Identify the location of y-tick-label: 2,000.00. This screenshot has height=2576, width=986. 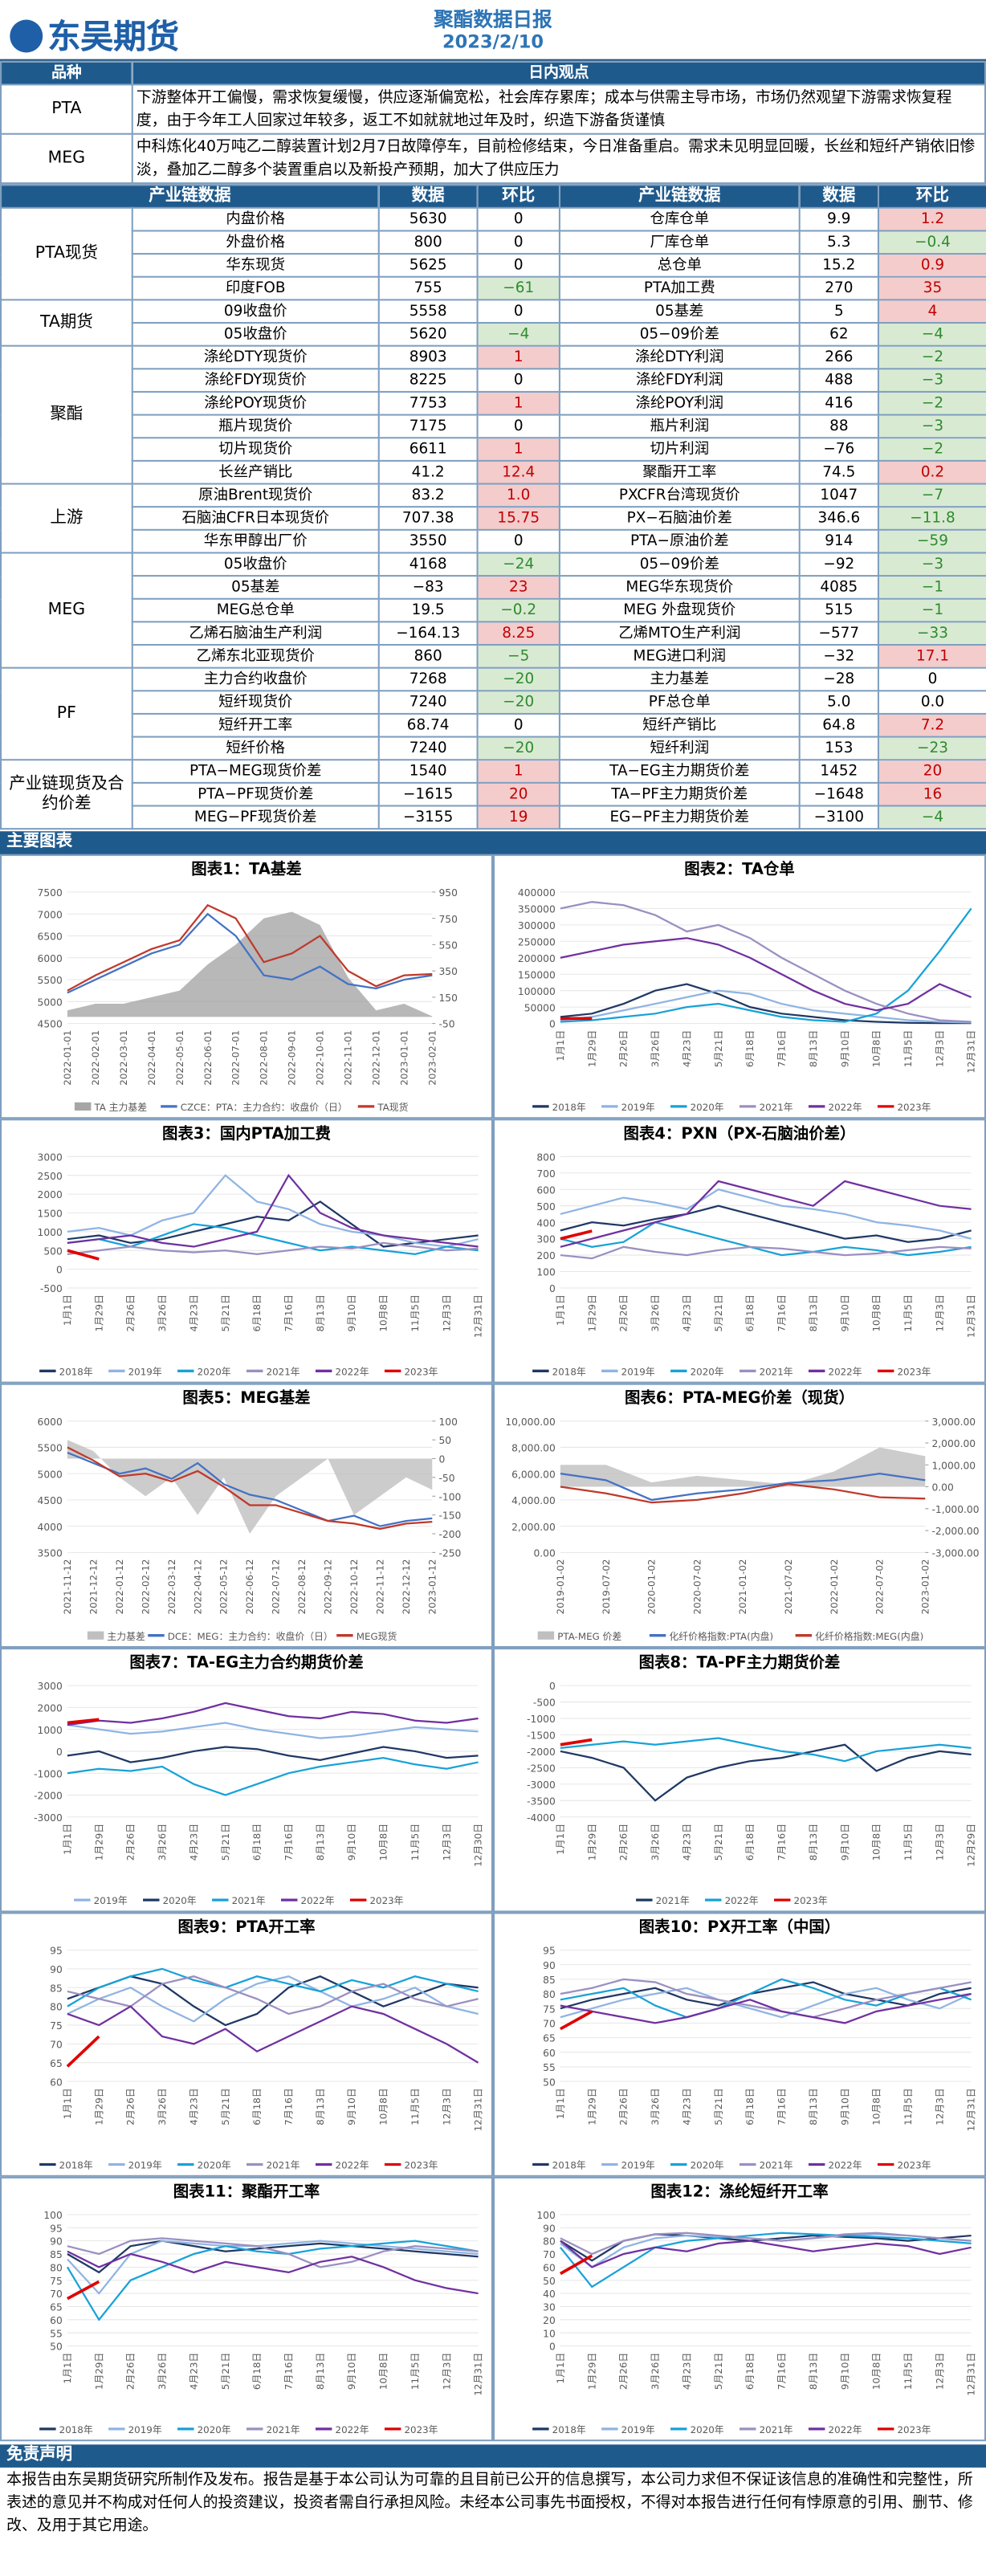
(533, 1527).